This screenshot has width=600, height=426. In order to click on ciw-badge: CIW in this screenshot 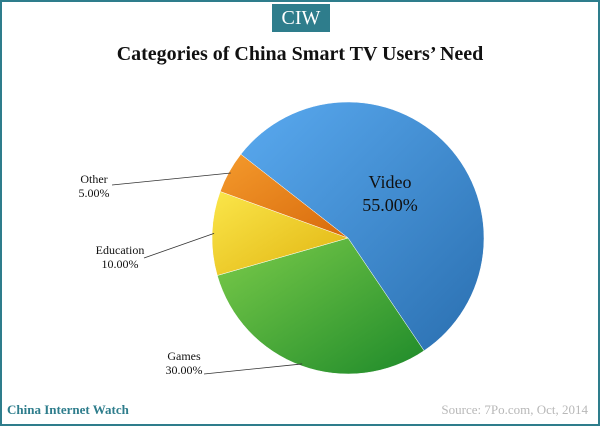, I will do `click(301, 18)`.